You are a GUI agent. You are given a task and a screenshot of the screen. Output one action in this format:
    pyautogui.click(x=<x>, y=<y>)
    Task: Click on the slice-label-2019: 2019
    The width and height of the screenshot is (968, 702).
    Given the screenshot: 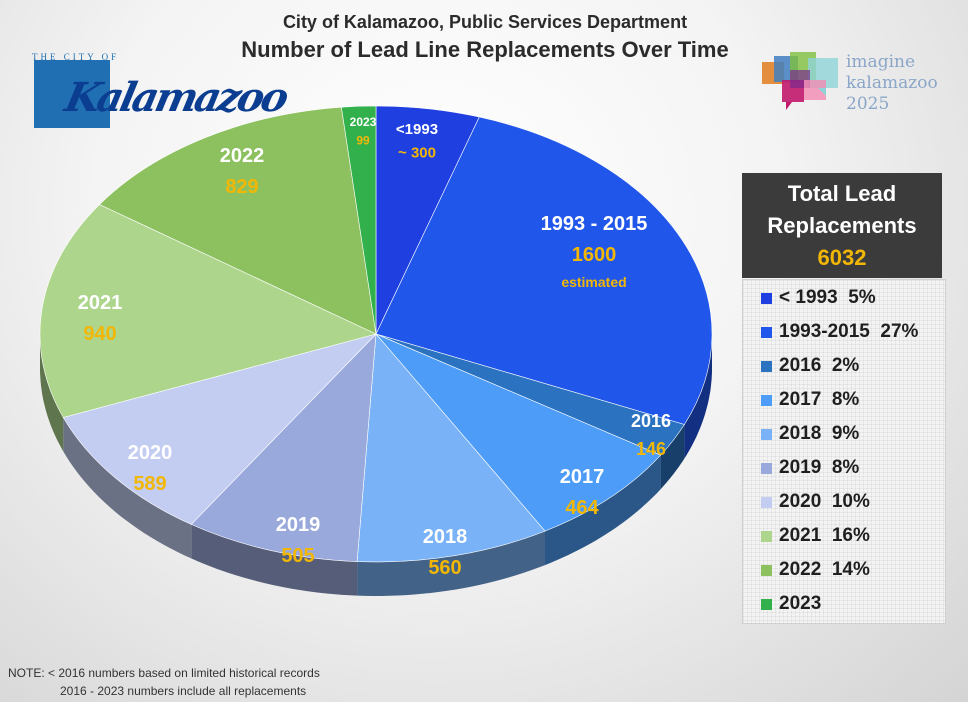 What is the action you would take?
    pyautogui.click(x=298, y=525)
    